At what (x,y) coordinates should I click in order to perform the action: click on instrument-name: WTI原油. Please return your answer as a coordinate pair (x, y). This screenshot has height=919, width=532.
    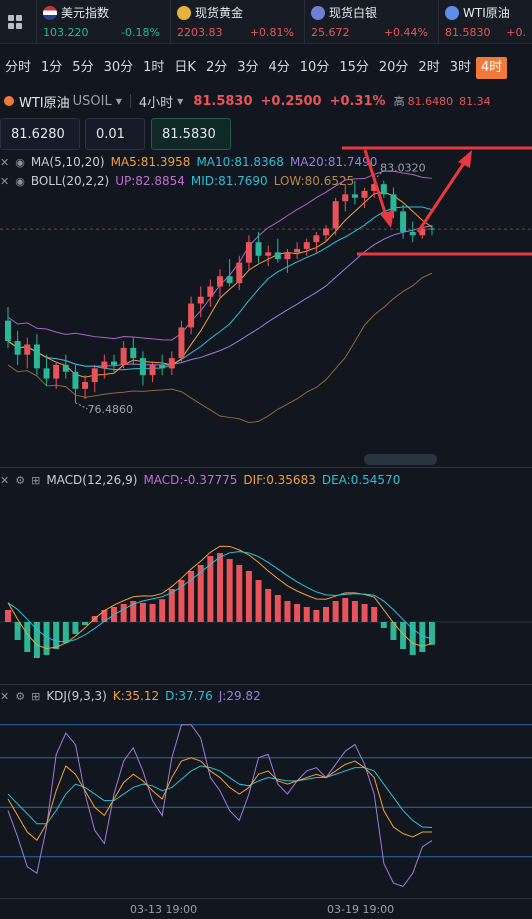
    Looking at the image, I should click on (44, 103).